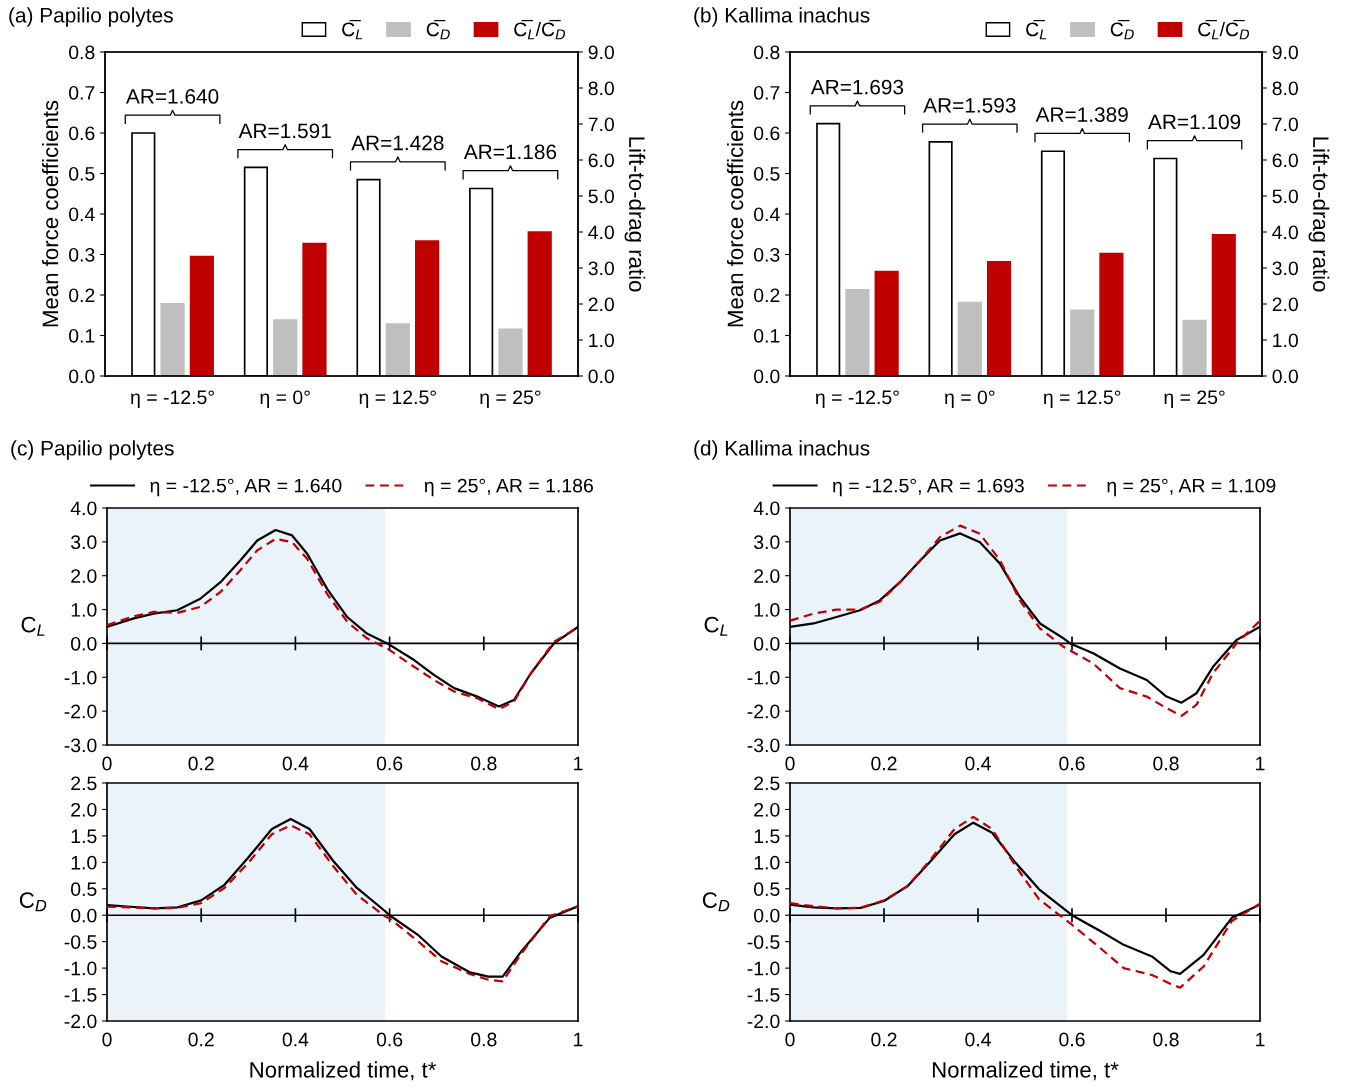 This screenshot has width=1352, height=1092. Describe the element at coordinates (397, 143) in the screenshot. I see `annotation: AR=1.428` at that location.